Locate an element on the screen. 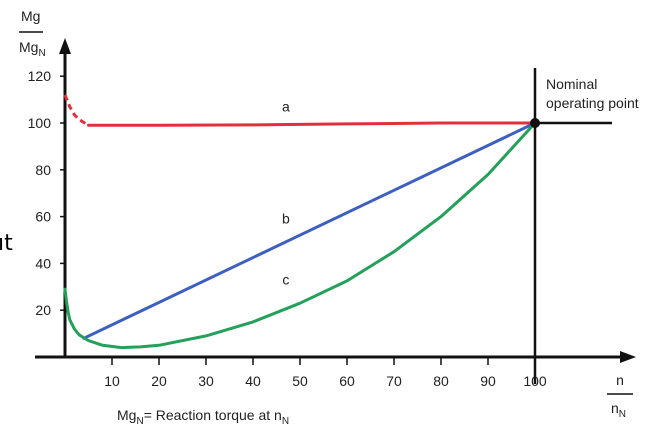 This screenshot has height=427, width=664. x-tick-label: 80 is located at coordinates (441, 381).